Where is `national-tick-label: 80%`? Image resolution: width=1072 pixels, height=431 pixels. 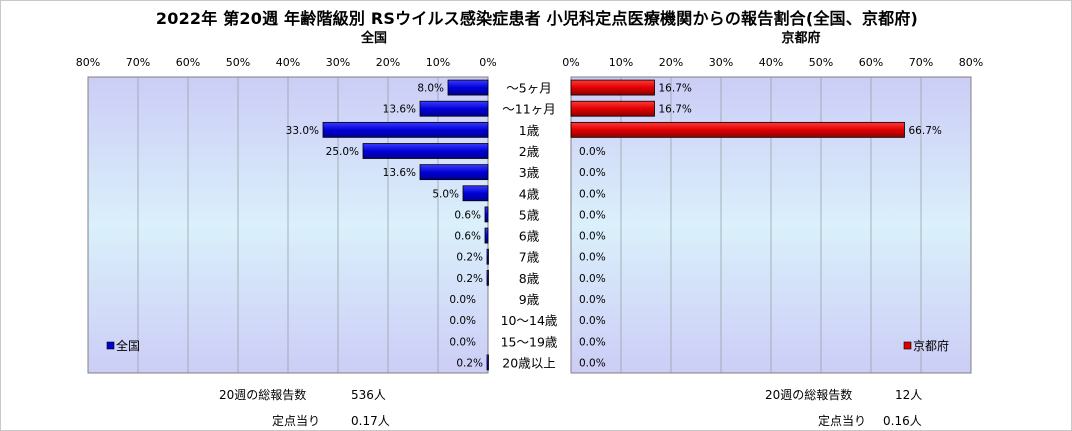
national-tick-label: 80% is located at coordinates (88, 62).